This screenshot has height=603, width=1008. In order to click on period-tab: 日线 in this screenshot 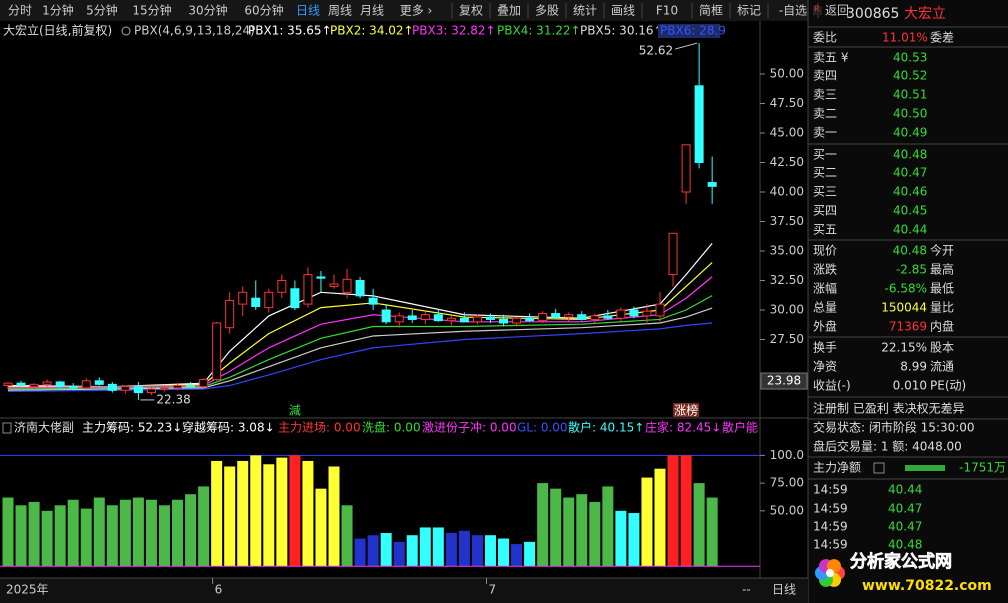, I will do `click(308, 11)`.